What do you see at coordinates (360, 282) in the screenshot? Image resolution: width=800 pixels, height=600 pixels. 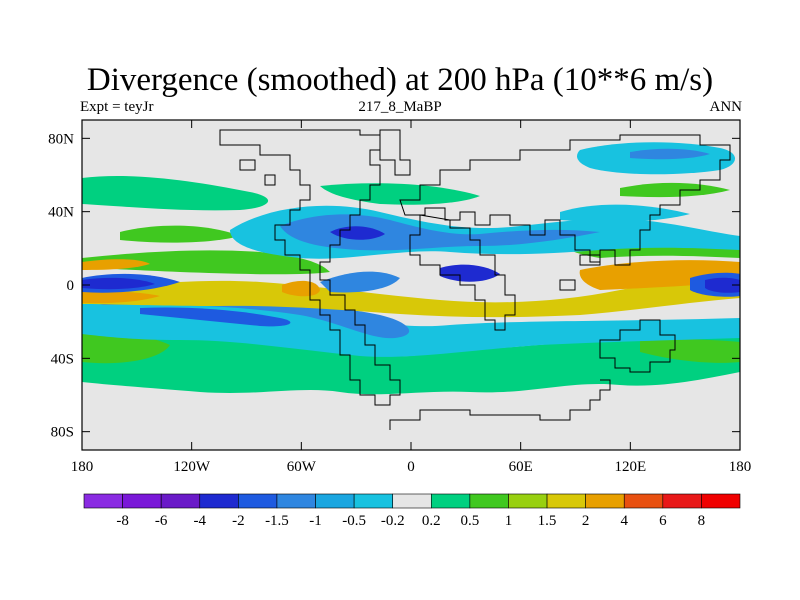 I see `field-blue-atlantic` at bounding box center [360, 282].